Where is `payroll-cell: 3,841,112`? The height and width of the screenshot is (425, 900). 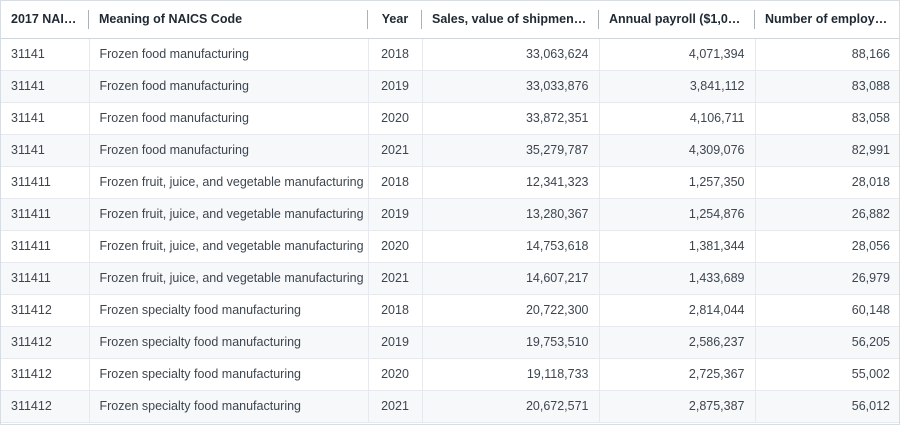
payroll-cell: 3,841,112 is located at coordinates (677, 86).